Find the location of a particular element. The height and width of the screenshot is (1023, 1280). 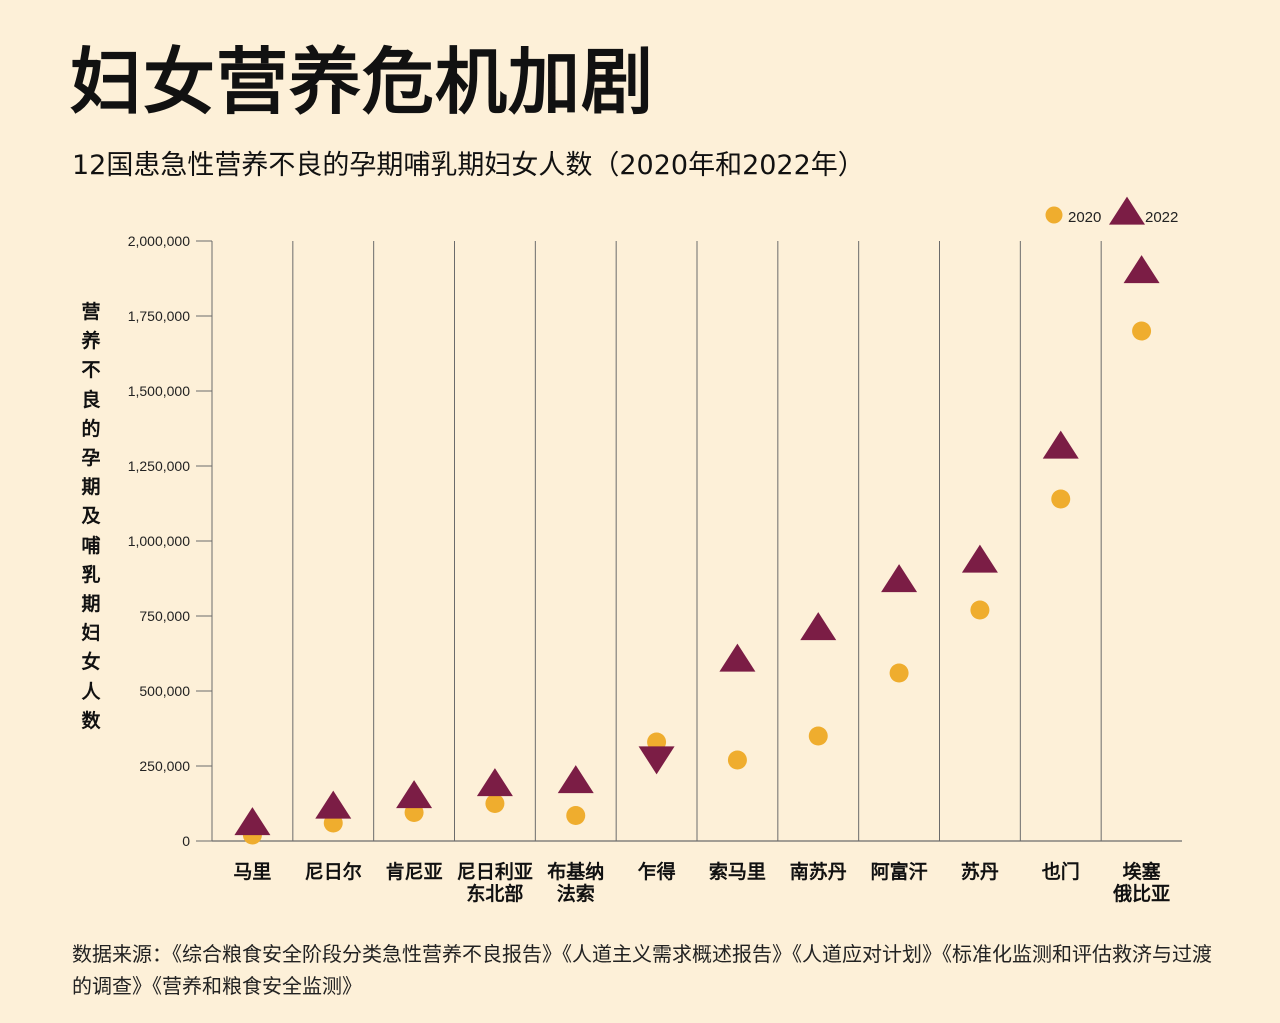

y-tick-label: 1,000,000 is located at coordinates (159, 541).